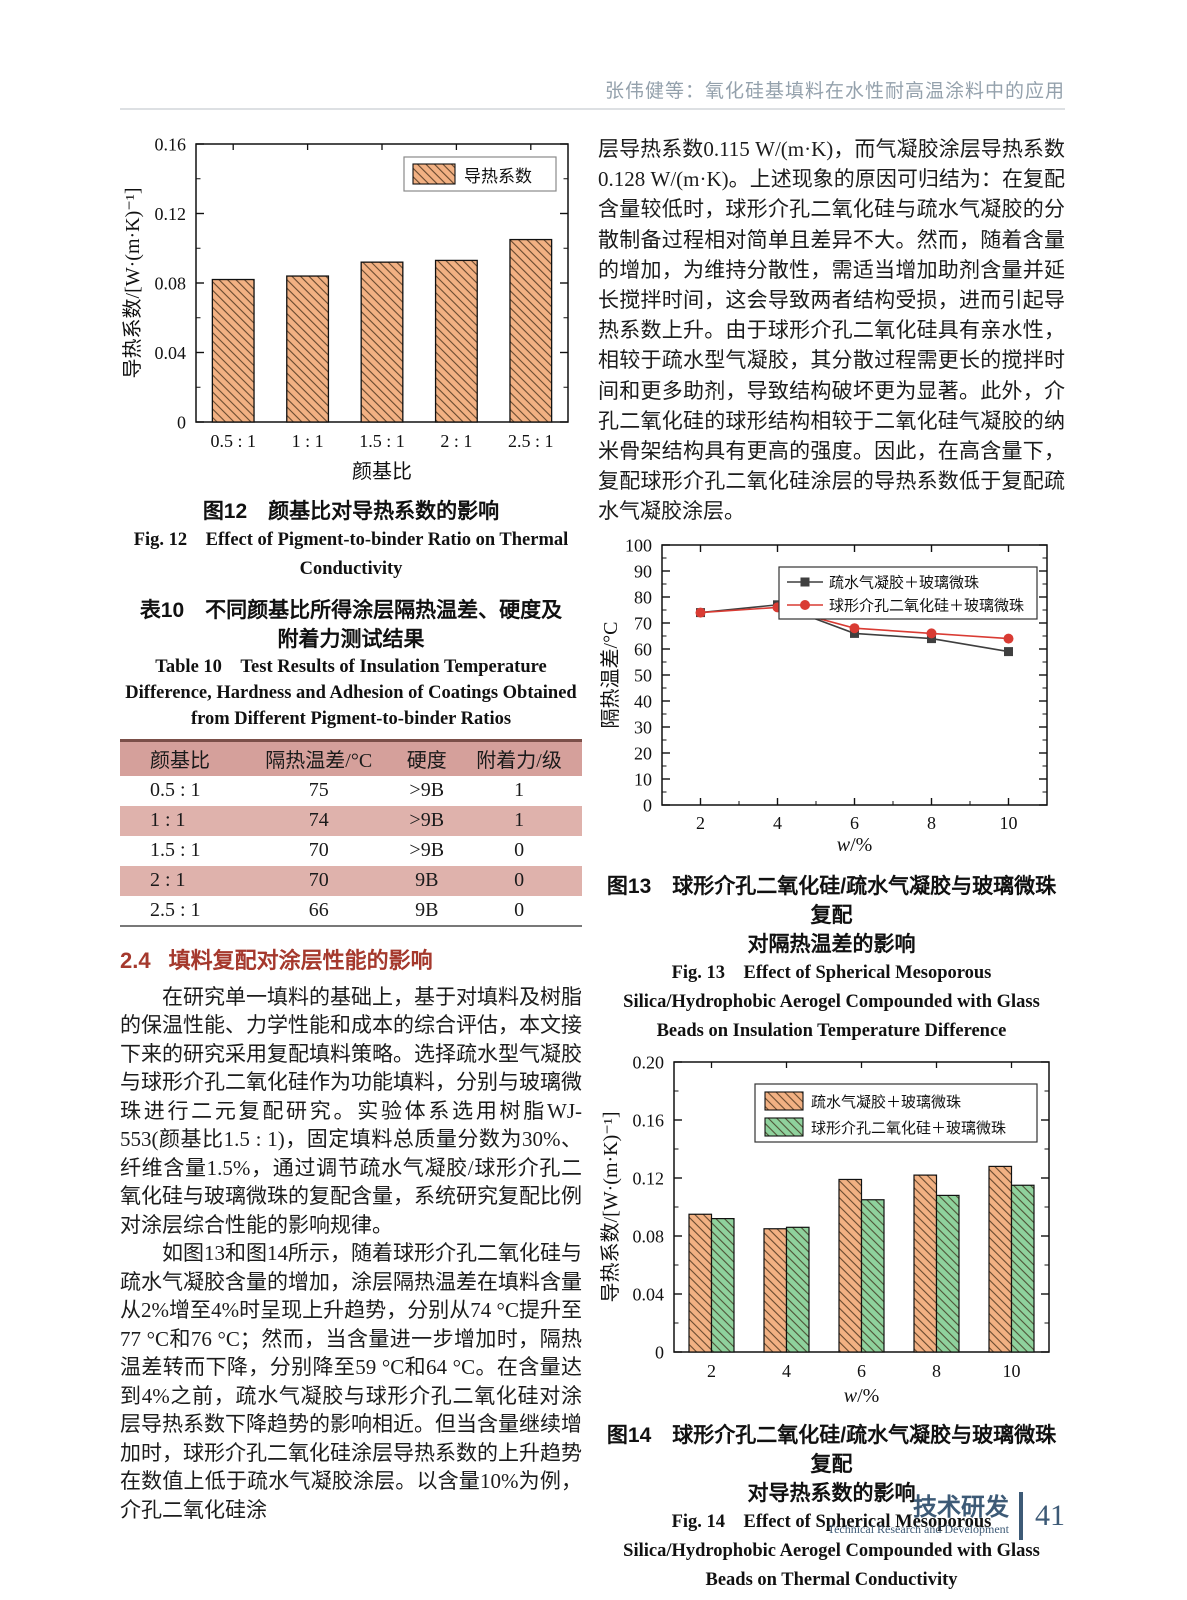  I want to click on fig14-caption-zh-line2: 对导热系数的影响, so click(831, 1493).